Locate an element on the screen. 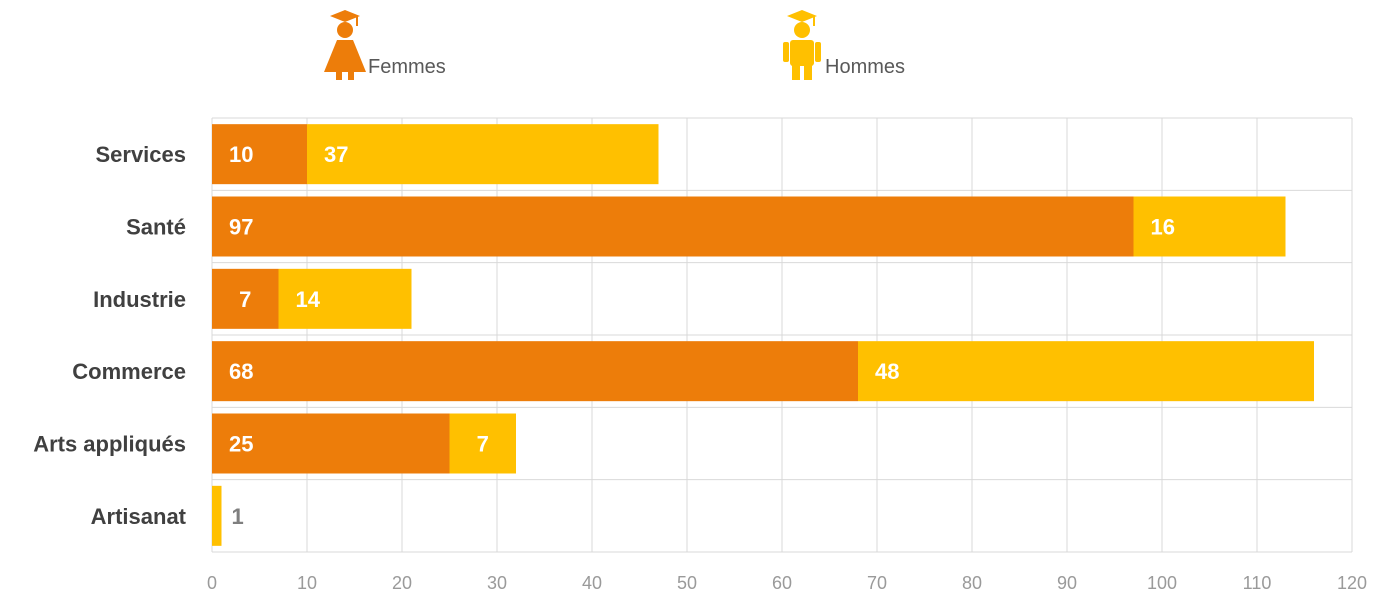 The width and height of the screenshot is (1390, 593). x-tick-label: 110 is located at coordinates (1257, 583).